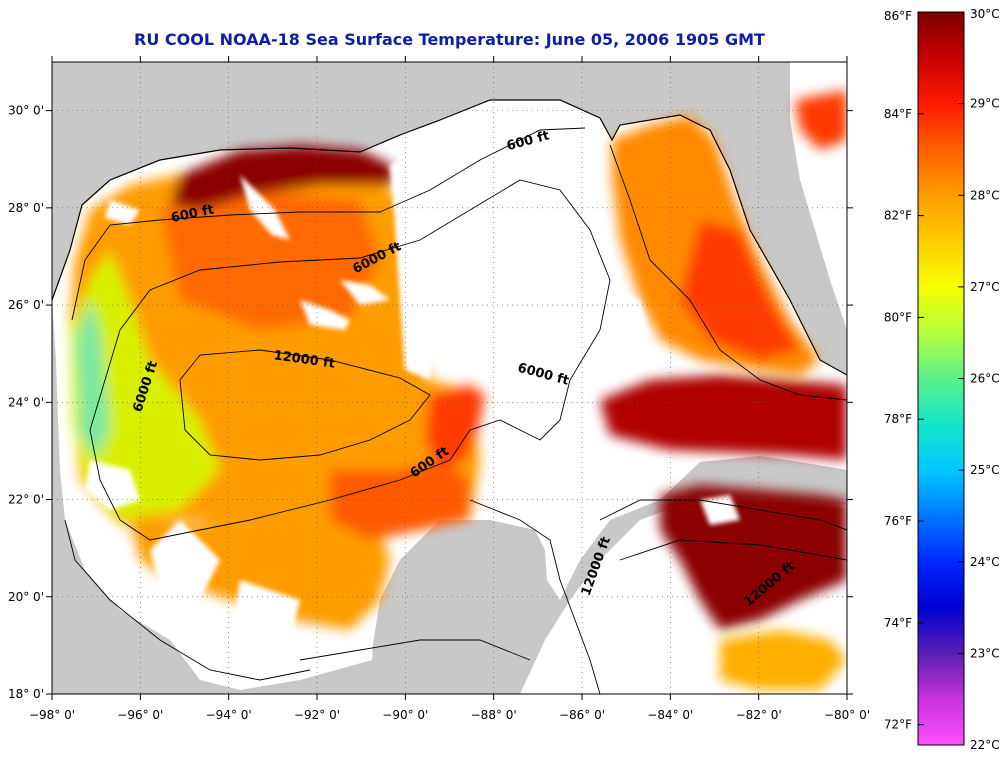 Image resolution: width=1008 pixels, height=761 pixels. I want to click on latitude-tick-label: 24° 0', so click(26, 402).